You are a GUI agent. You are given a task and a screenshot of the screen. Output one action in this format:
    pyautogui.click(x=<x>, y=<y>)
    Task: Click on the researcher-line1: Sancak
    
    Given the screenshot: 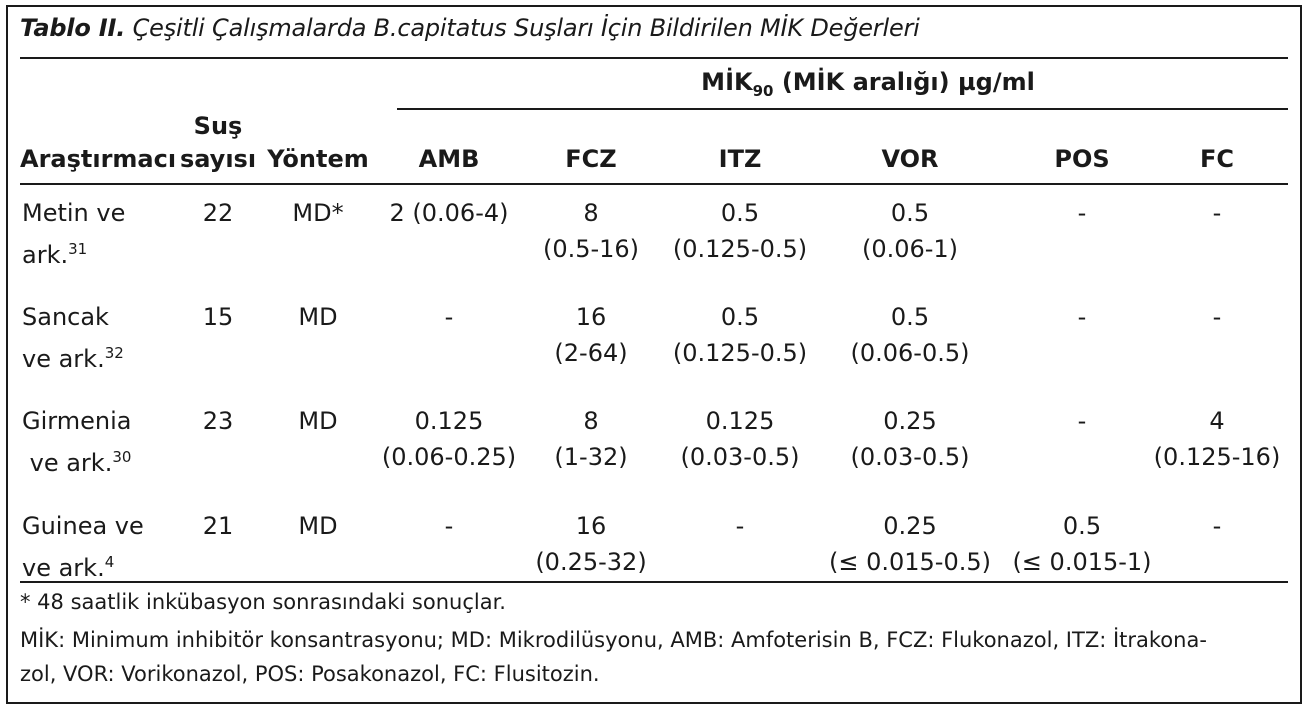 What is the action you would take?
    pyautogui.click(x=65, y=317)
    